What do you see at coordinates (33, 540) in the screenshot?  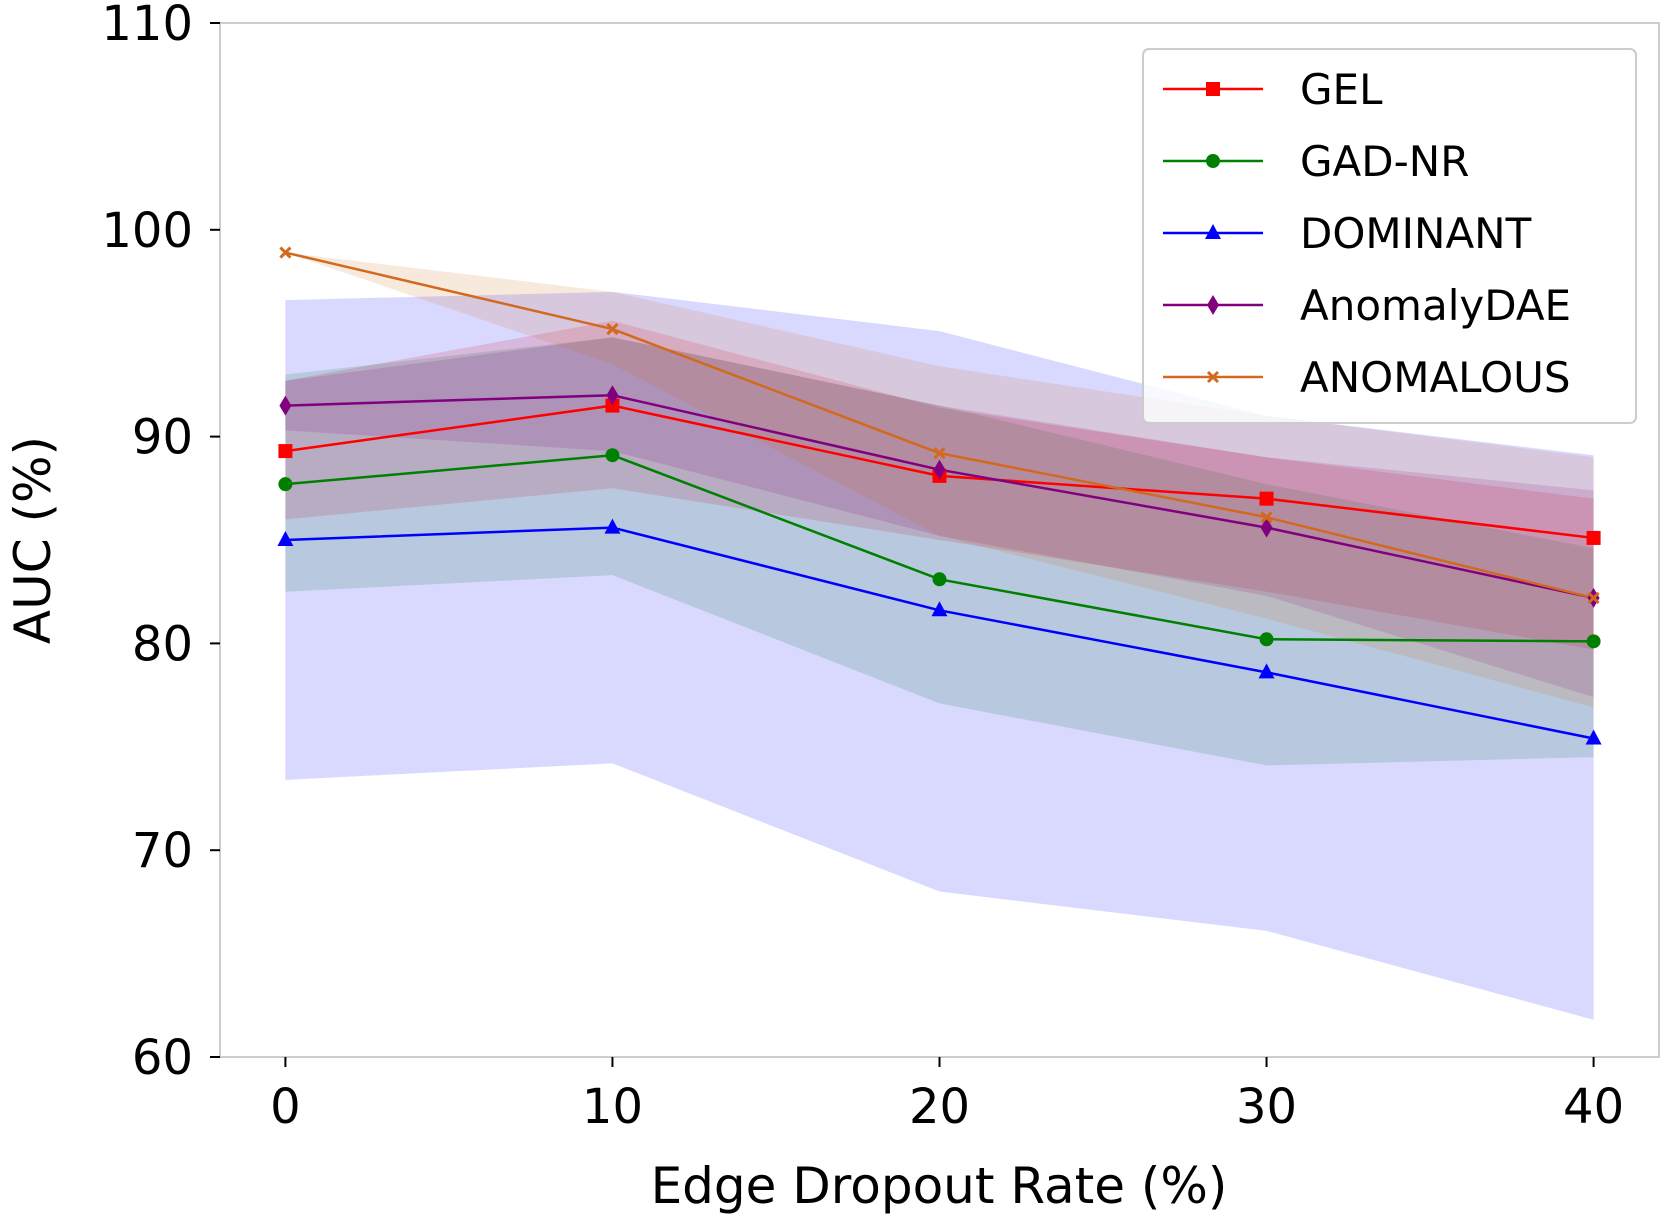 I see `y-axis-title: AUC (%)` at bounding box center [33, 540].